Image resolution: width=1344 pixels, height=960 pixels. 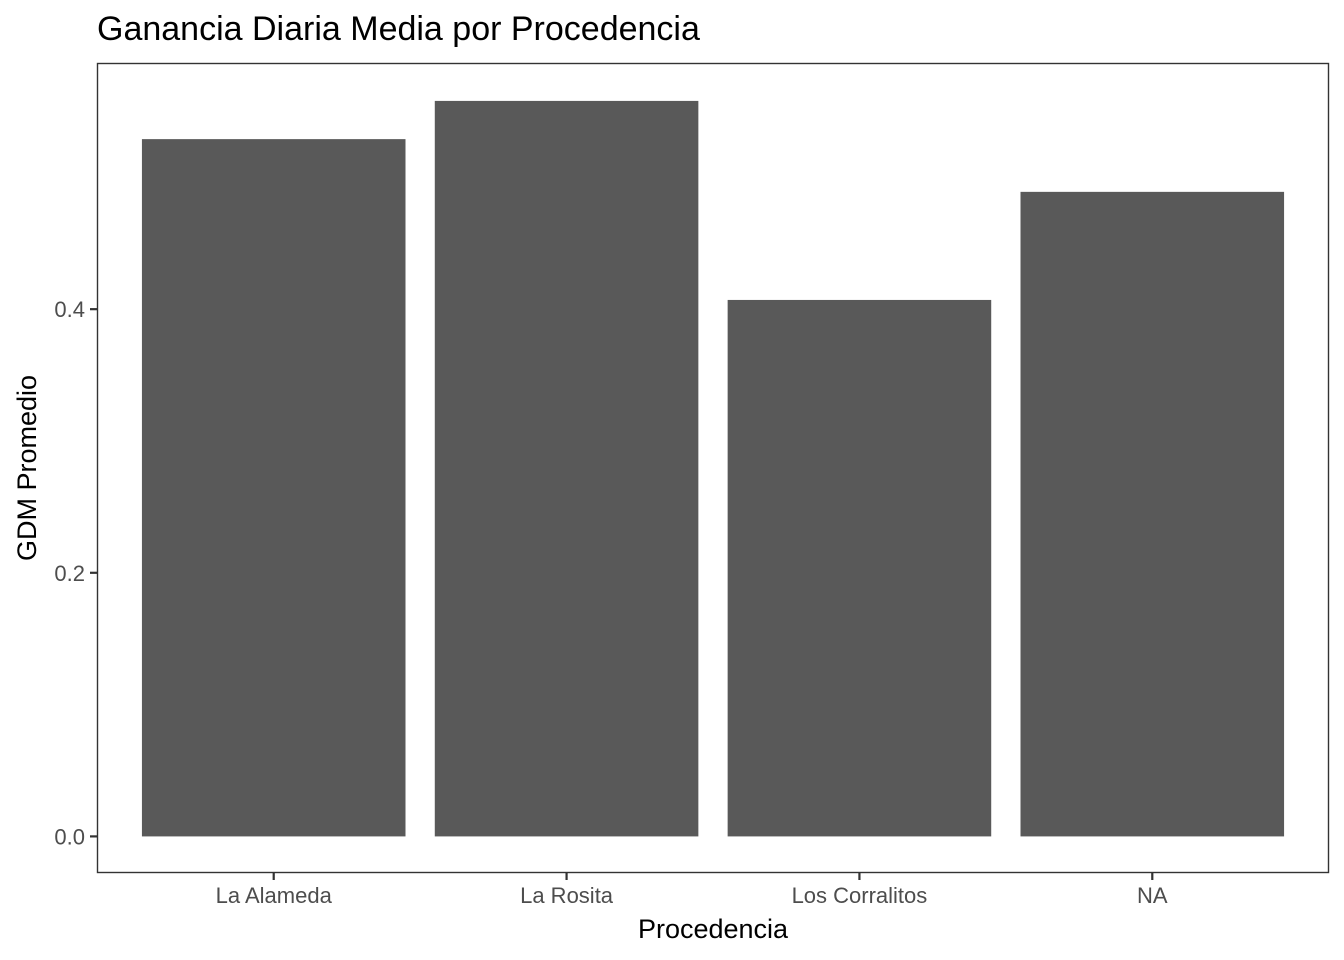 I want to click on x-axis-title: Procedencia, so click(x=713, y=929).